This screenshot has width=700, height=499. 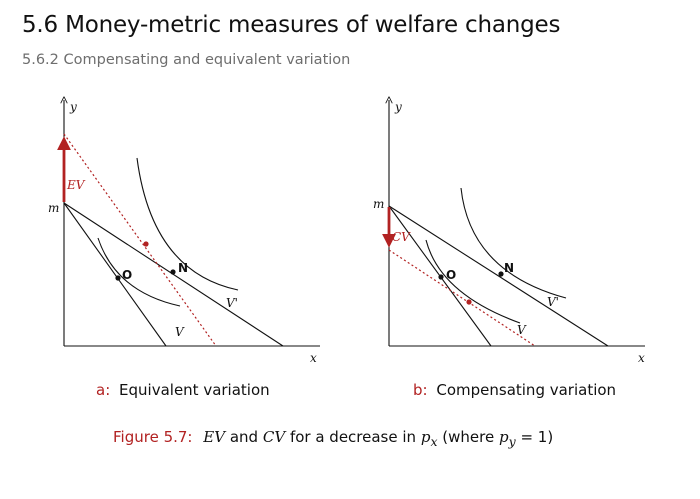 What do you see at coordinates (194, 390) in the screenshot?
I see `caption-a-text: Equivalent variation` at bounding box center [194, 390].